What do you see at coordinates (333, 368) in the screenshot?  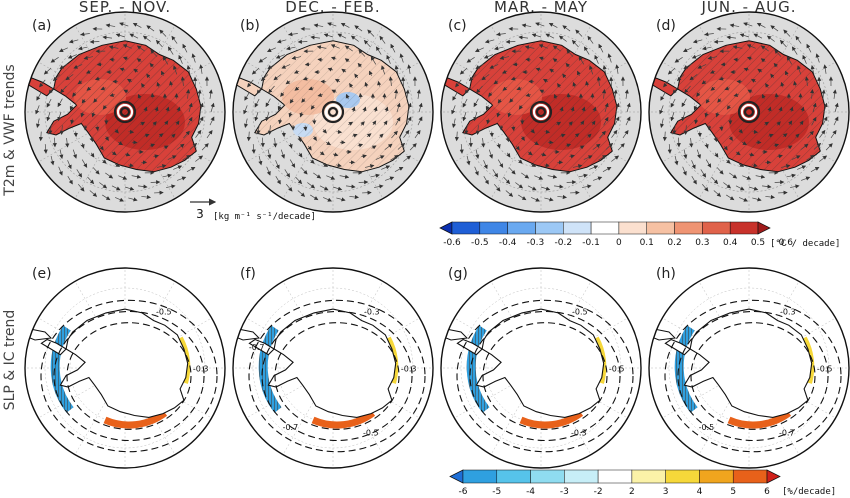 I see `map-panel-f: -0.3 -0.3 -0.5 -0.7 -0.7` at bounding box center [333, 368].